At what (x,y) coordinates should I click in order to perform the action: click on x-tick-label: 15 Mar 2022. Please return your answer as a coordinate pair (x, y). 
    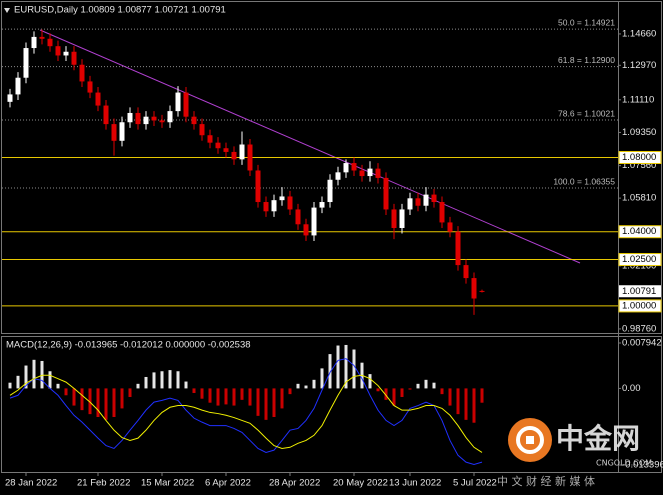
    Looking at the image, I should click on (167, 483).